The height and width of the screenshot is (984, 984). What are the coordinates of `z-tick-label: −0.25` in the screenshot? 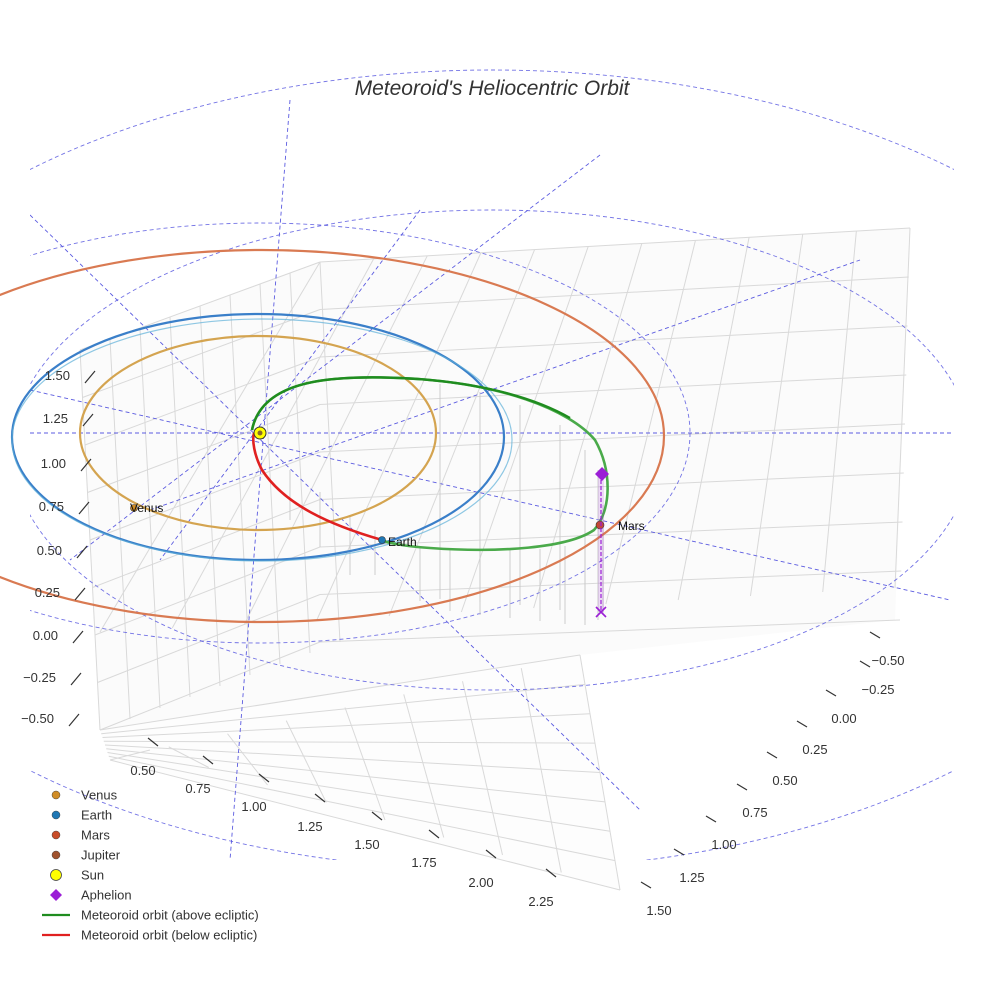 It's located at (39, 677).